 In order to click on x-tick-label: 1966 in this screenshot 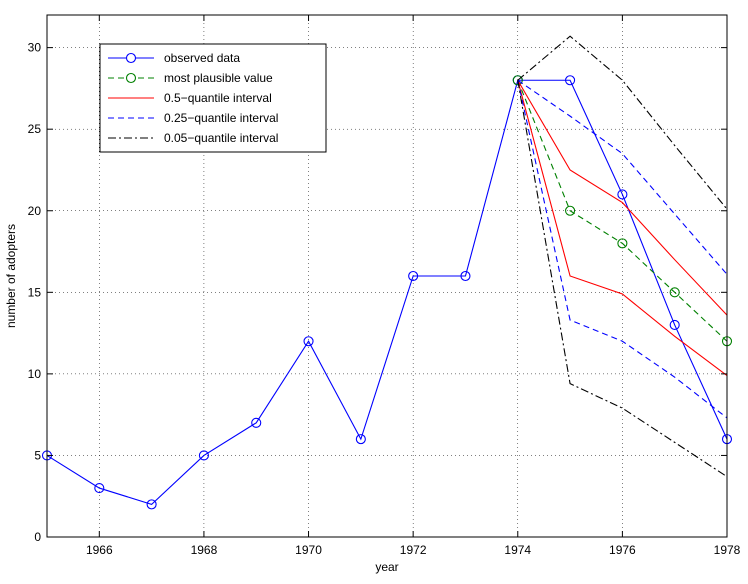, I will do `click(99, 550)`.